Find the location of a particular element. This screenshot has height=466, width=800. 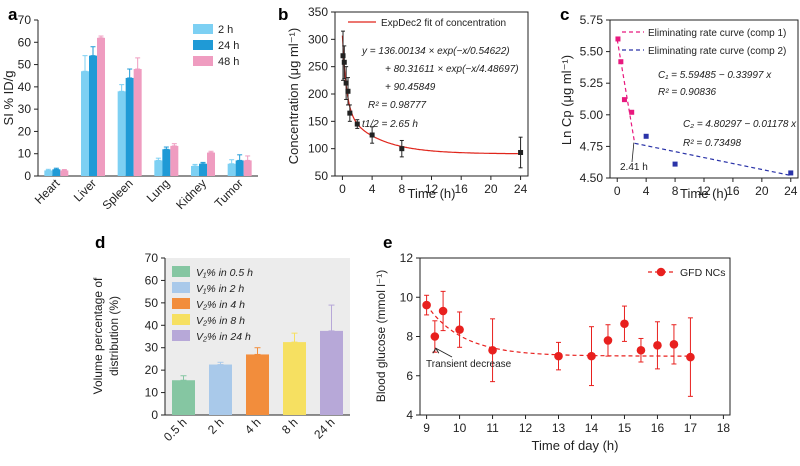

x-tick-label: 4 is located at coordinates (646, 191).